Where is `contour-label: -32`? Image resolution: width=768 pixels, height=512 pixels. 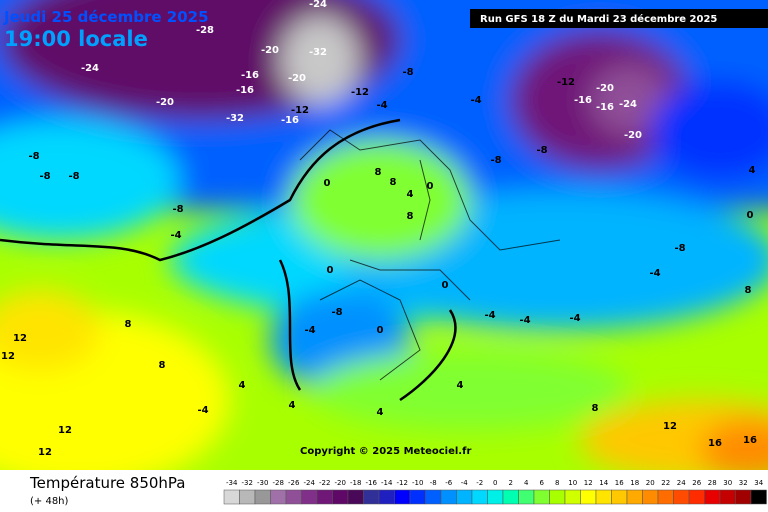
contour-label: -32 is located at coordinates (235, 118).